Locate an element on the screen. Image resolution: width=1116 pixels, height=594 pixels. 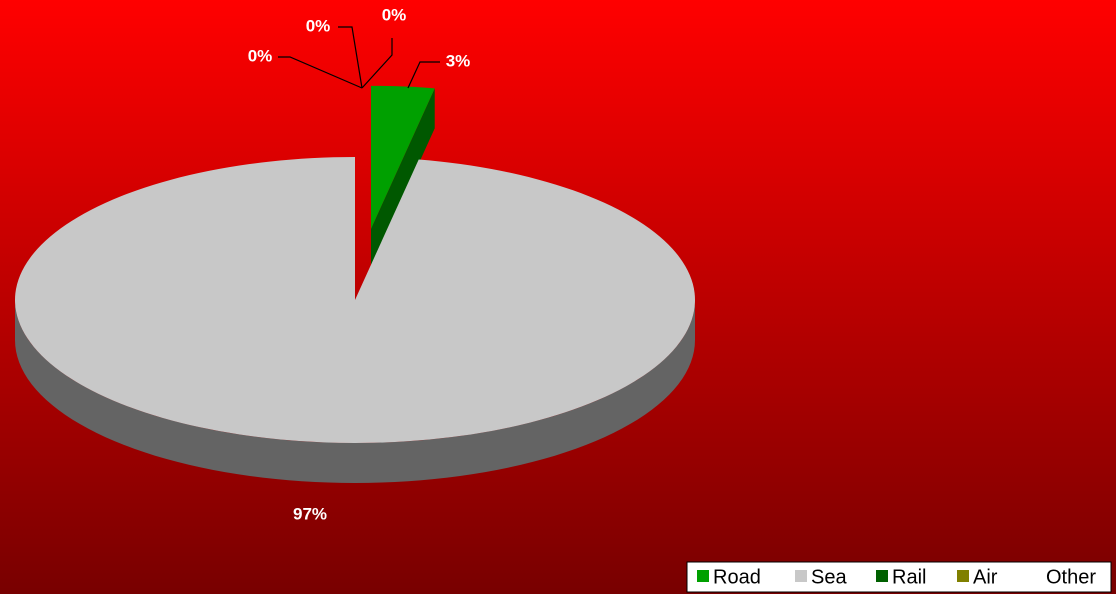
slice is located at coordinates (402, 157).